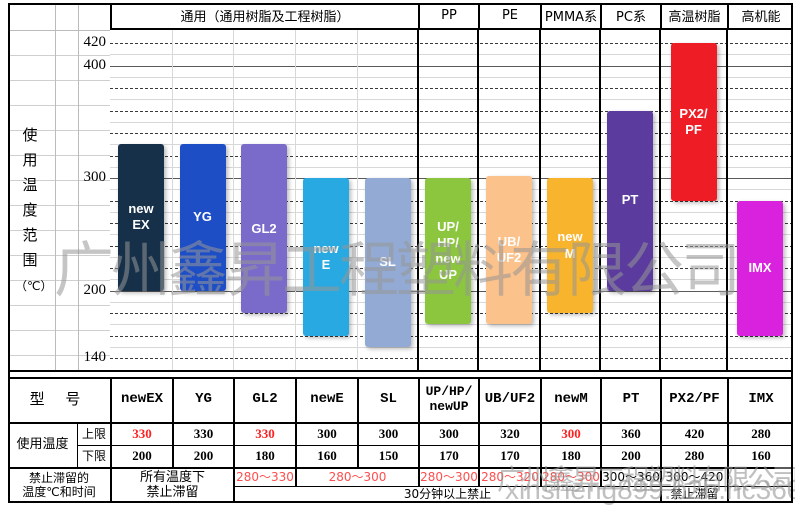 The width and height of the screenshot is (795, 506). I want to click on header-group-pp: PP, so click(448, 16).